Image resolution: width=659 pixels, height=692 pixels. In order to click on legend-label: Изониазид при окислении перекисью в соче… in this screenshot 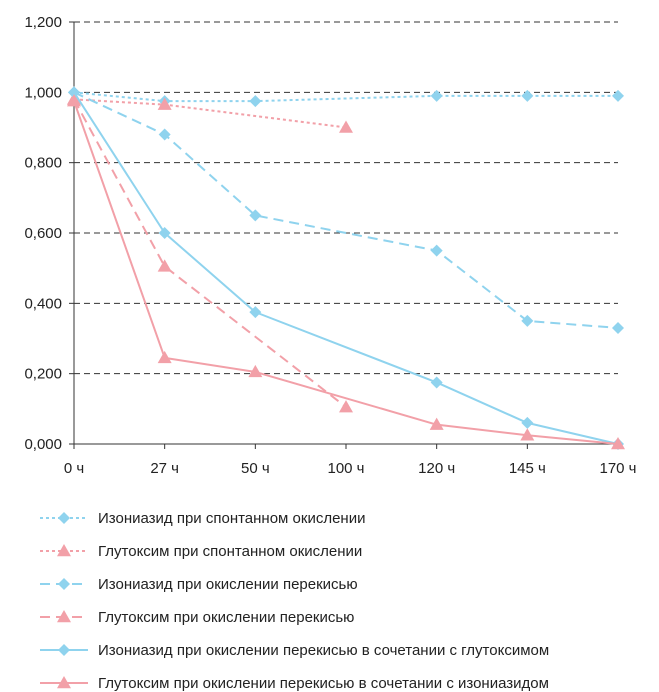, I will do `click(323, 650)`.